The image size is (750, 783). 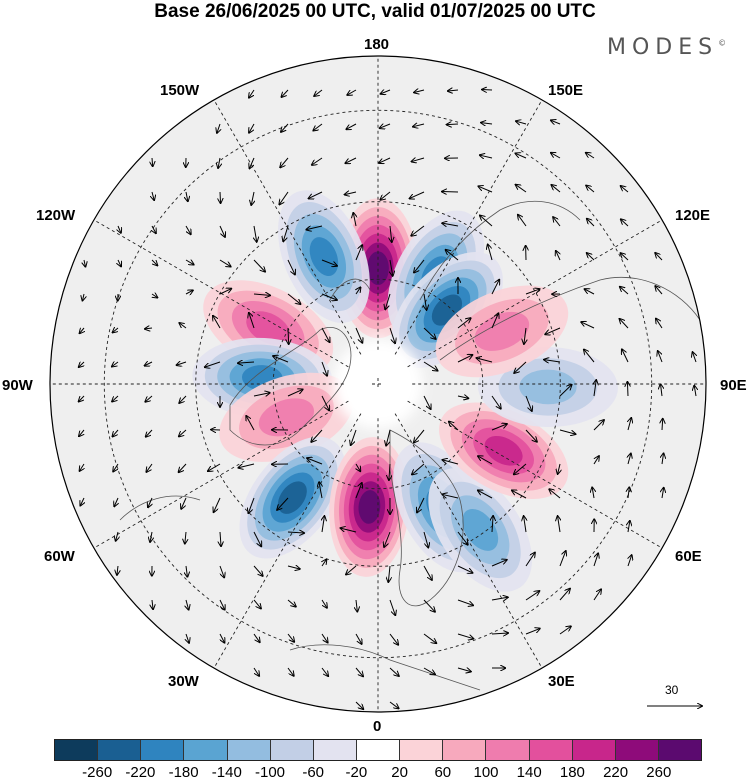 What do you see at coordinates (97, 772) in the screenshot?
I see `colorbar-tick-label: -260` at bounding box center [97, 772].